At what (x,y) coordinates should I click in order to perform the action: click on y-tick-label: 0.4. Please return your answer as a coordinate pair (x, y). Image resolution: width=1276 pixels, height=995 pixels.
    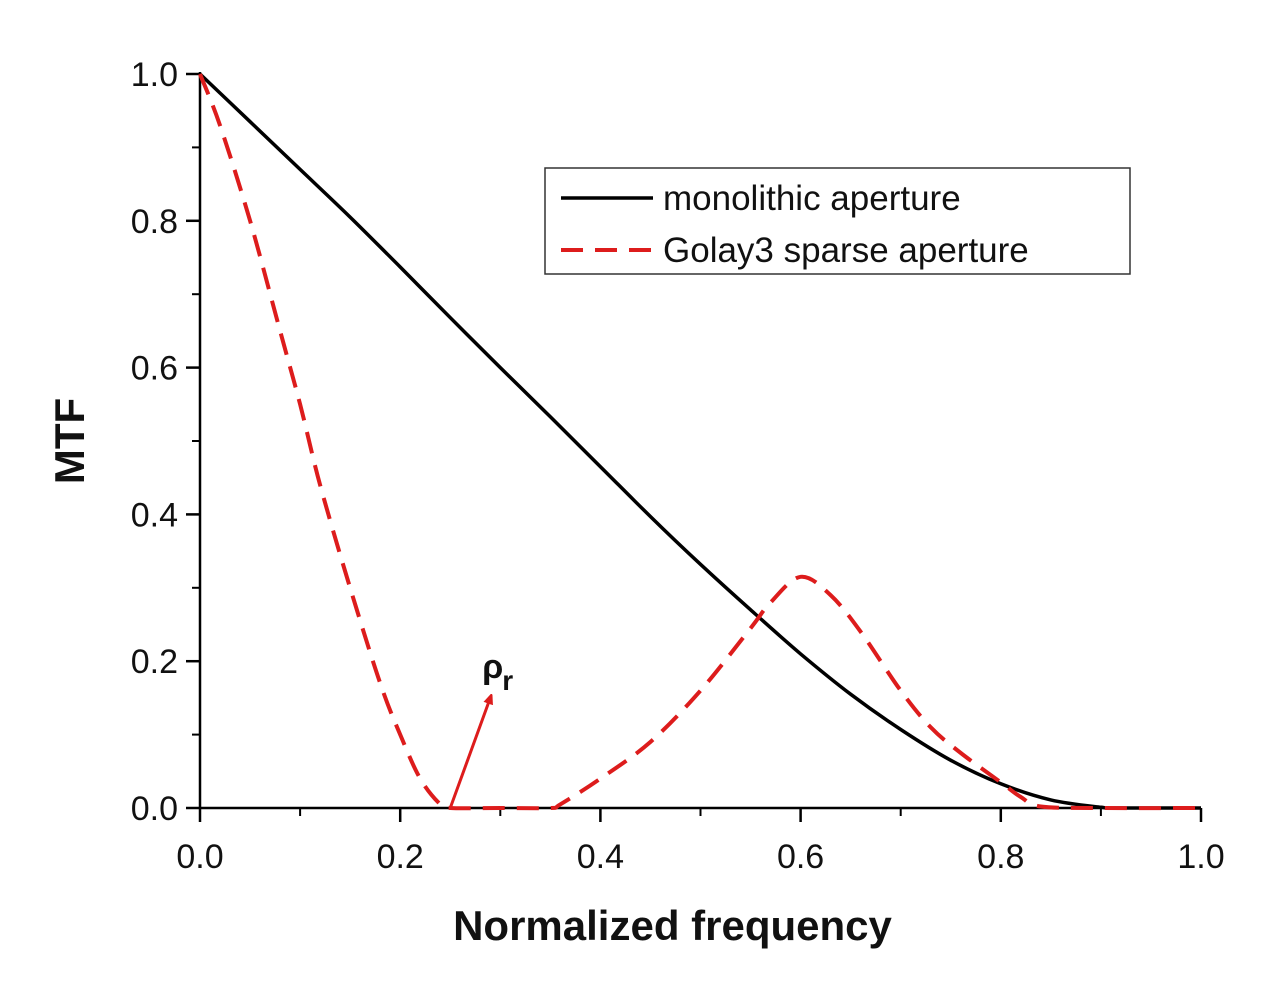
    Looking at the image, I should click on (154, 515).